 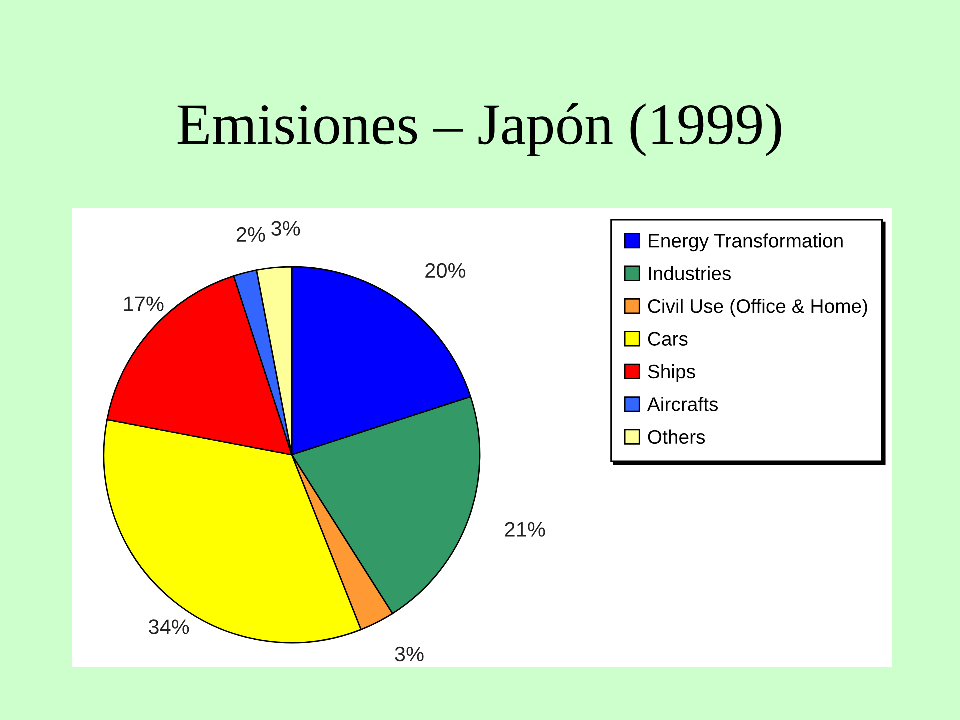 I want to click on data-label: 17%, so click(x=144, y=304).